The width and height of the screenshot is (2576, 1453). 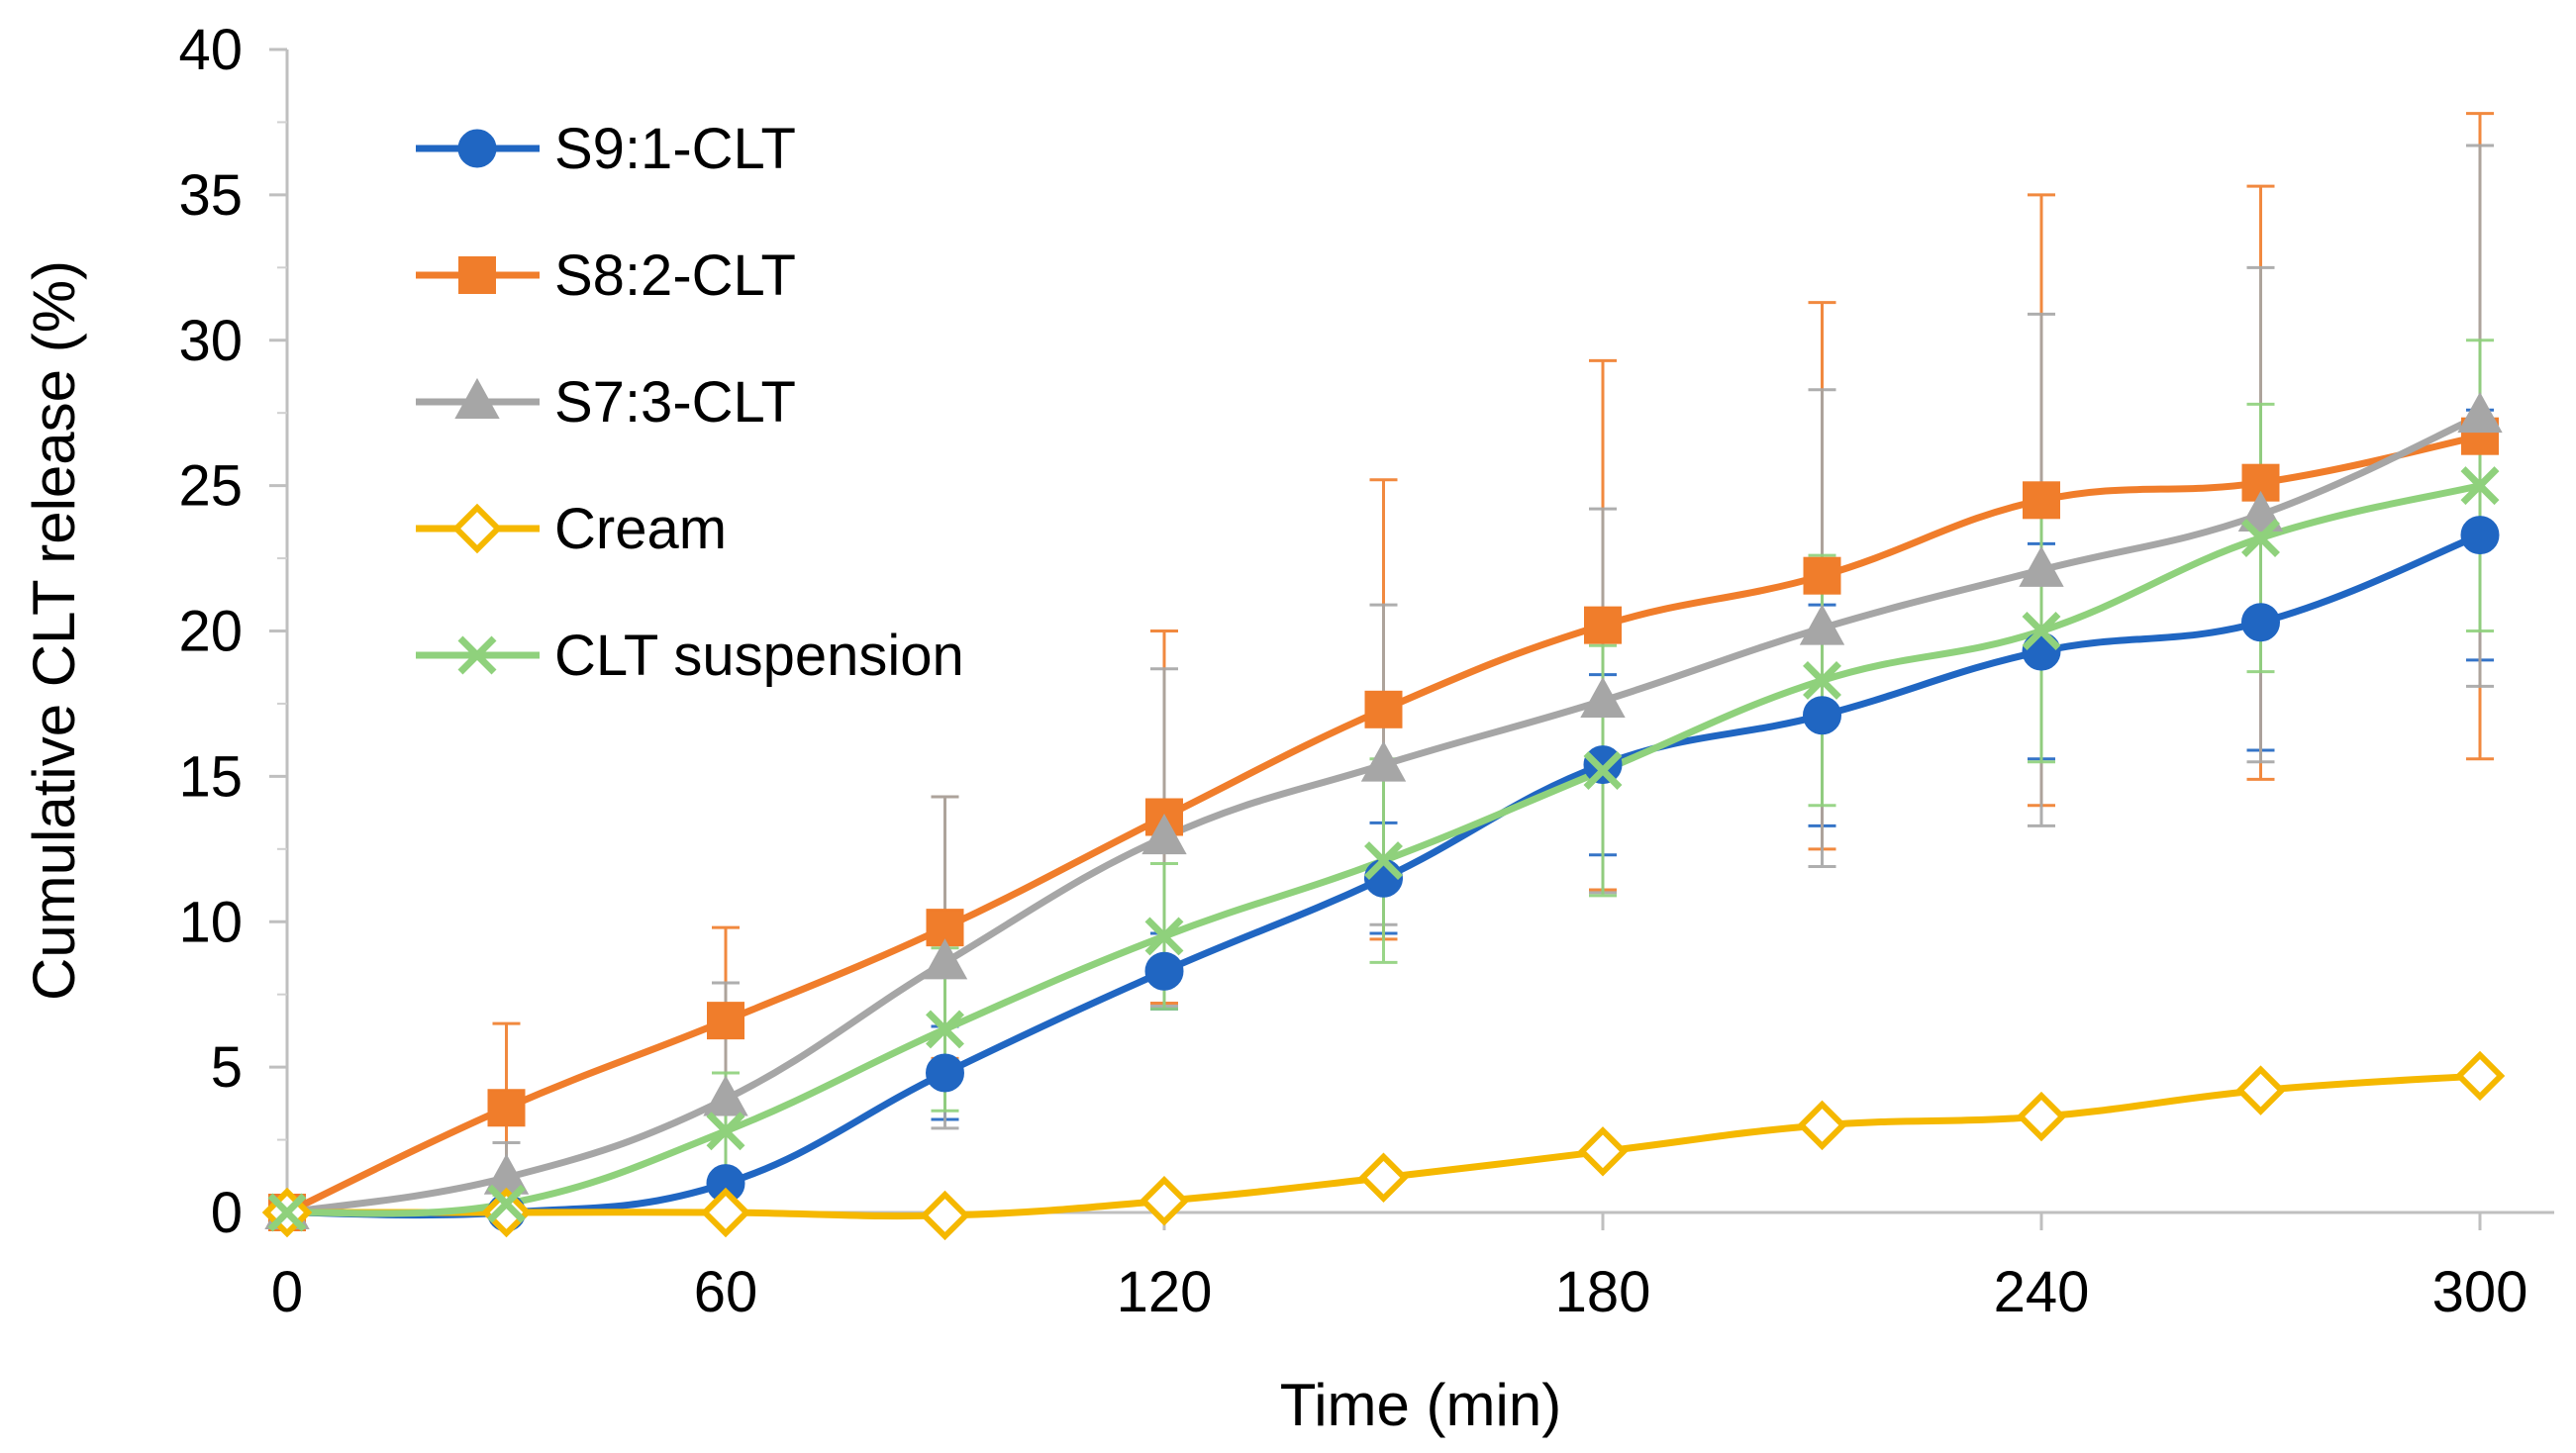 What do you see at coordinates (211, 486) in the screenshot?
I see `y-tick-label-5: 25` at bounding box center [211, 486].